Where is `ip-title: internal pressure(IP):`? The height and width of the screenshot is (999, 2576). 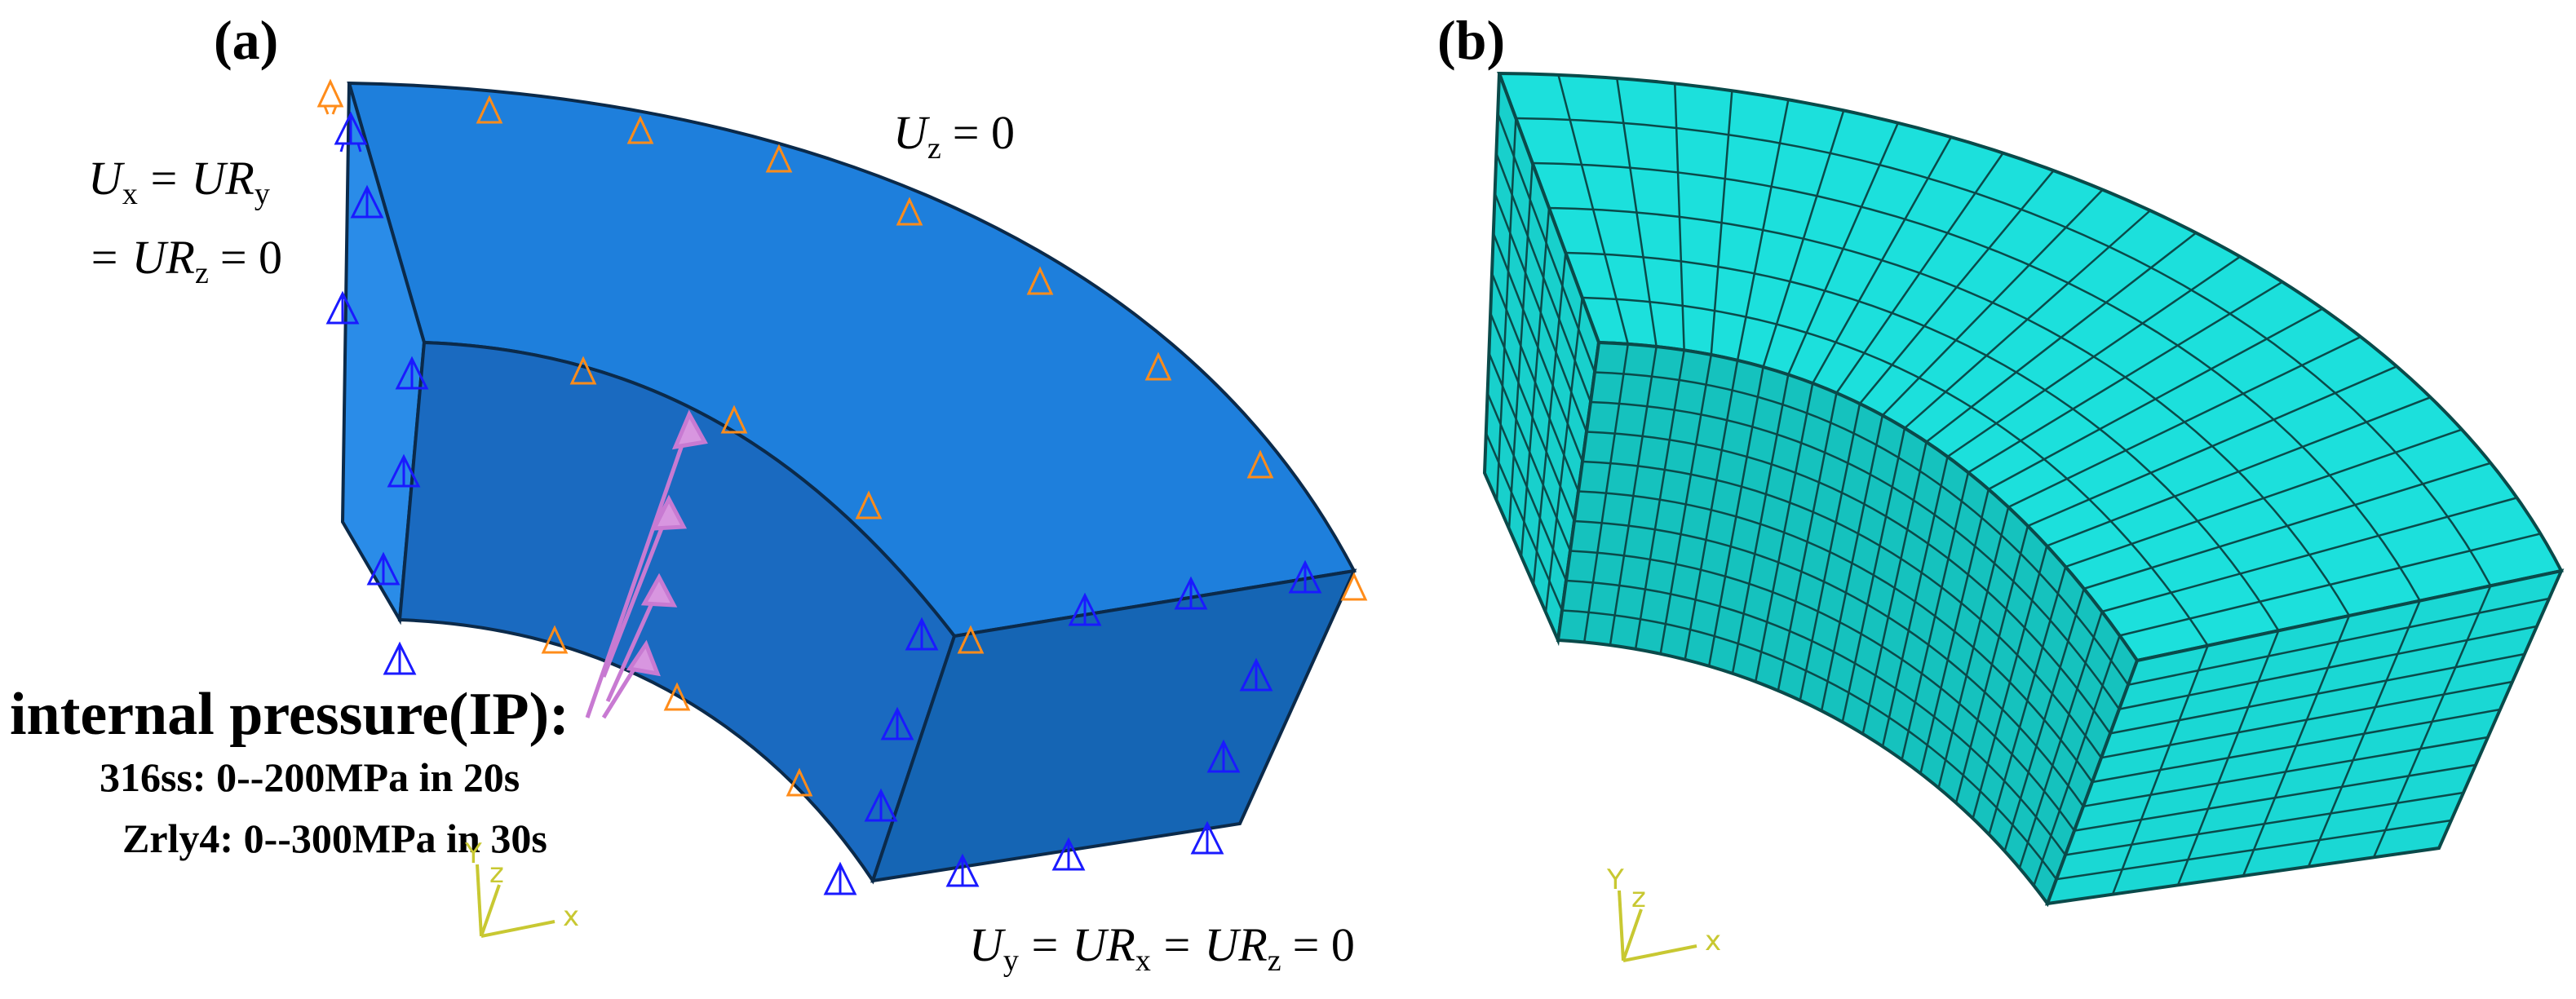 ip-title: internal pressure(IP): is located at coordinates (289, 714).